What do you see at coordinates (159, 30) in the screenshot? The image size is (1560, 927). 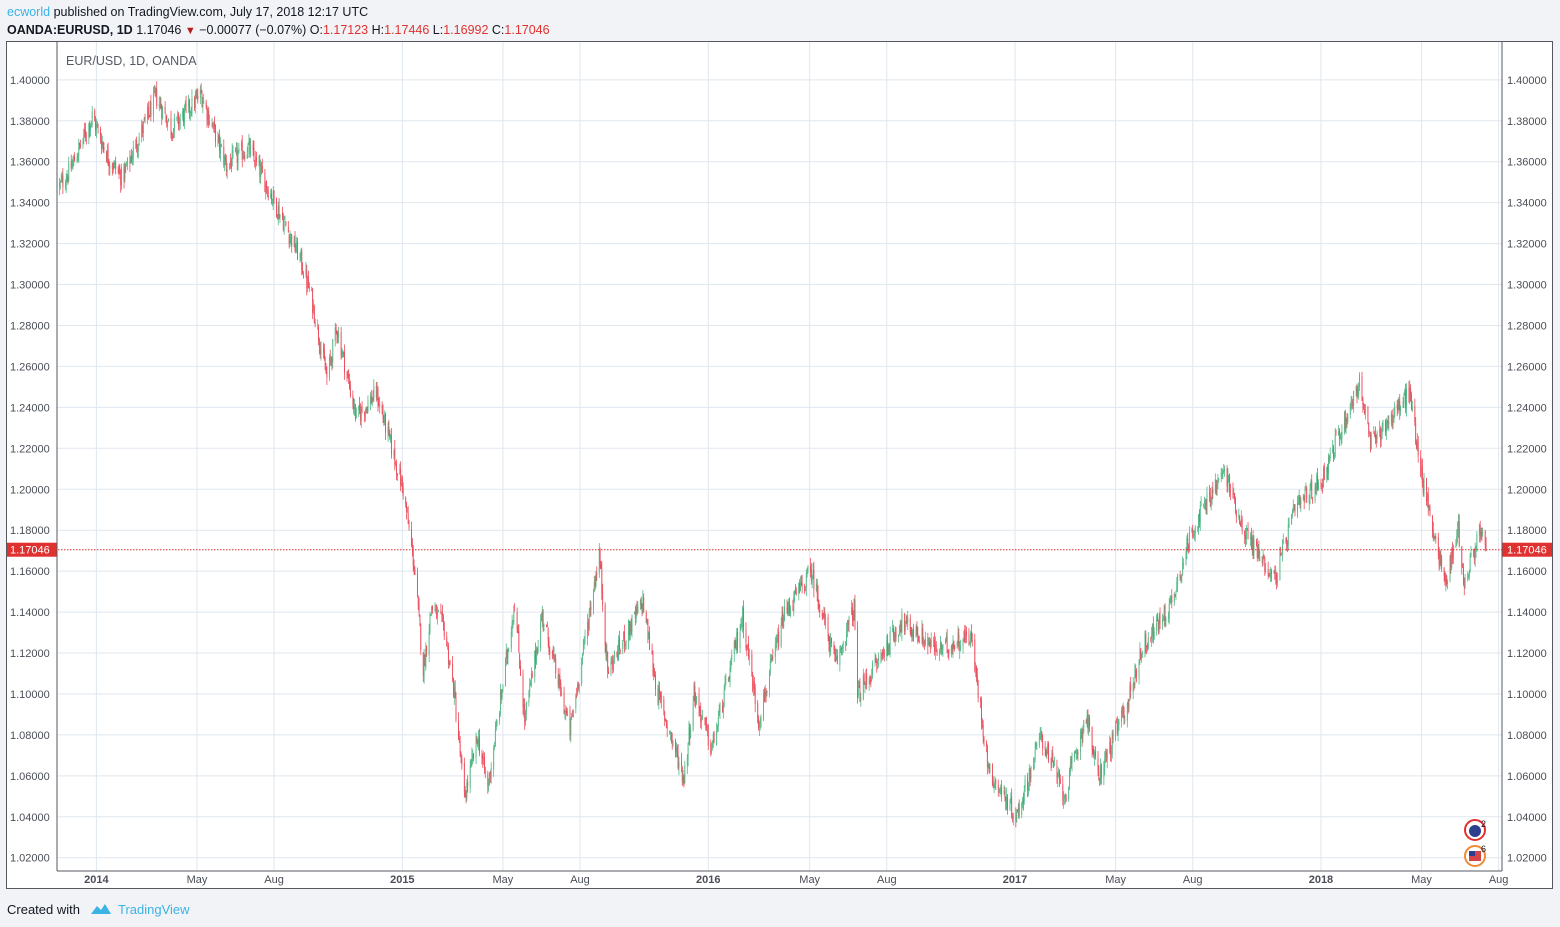 I see `last-price: 1.17046` at bounding box center [159, 30].